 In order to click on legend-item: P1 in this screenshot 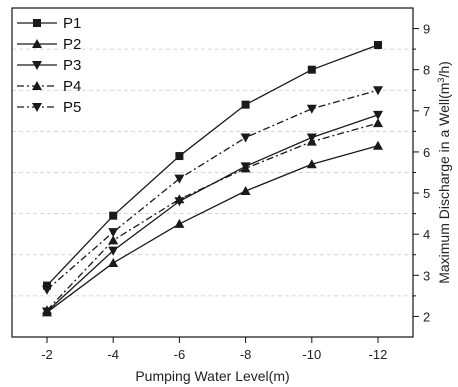, I will do `click(49, 23)`.